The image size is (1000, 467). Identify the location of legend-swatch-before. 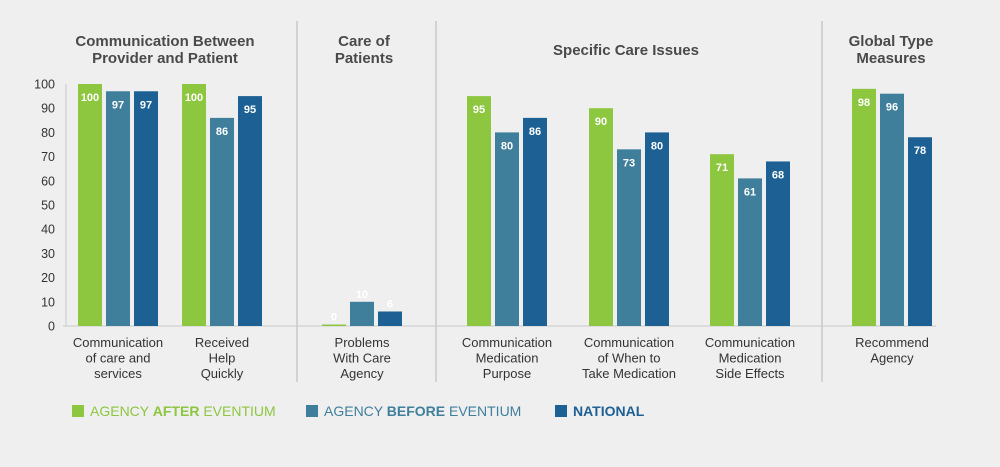
(312, 411).